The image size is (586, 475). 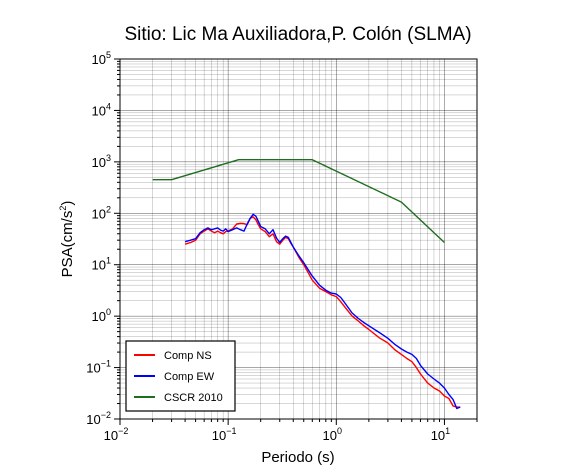 I want to click on y-tick-label: 10⁻¹, so click(x=98, y=367).